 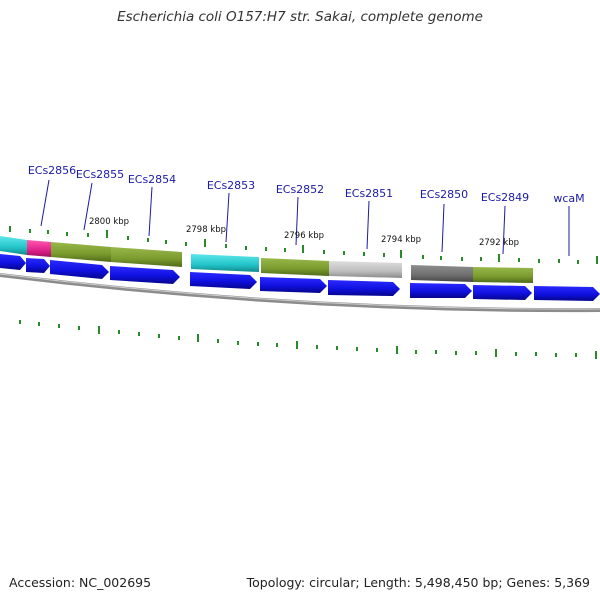 I want to click on gene-label-leaders, so click(x=305, y=217).